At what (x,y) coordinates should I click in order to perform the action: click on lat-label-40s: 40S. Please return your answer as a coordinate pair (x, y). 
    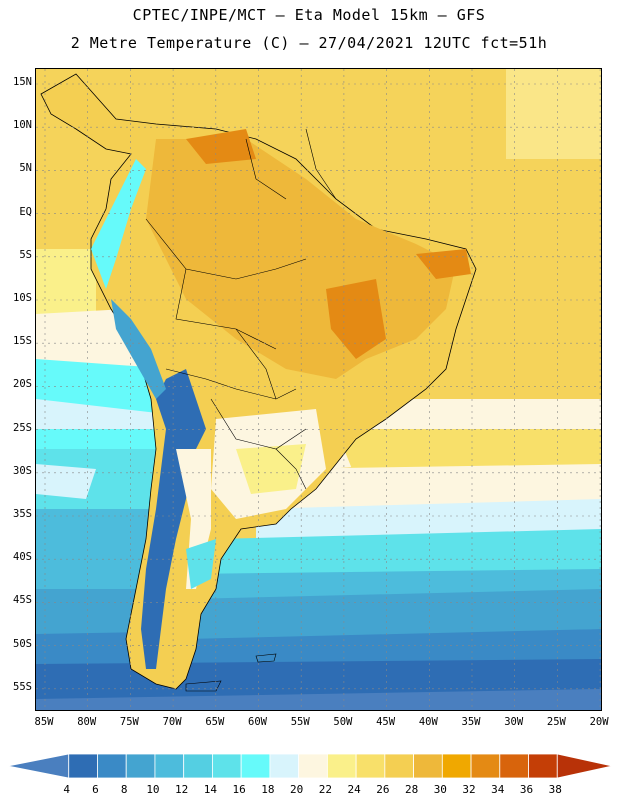
    Looking at the image, I should click on (22, 557).